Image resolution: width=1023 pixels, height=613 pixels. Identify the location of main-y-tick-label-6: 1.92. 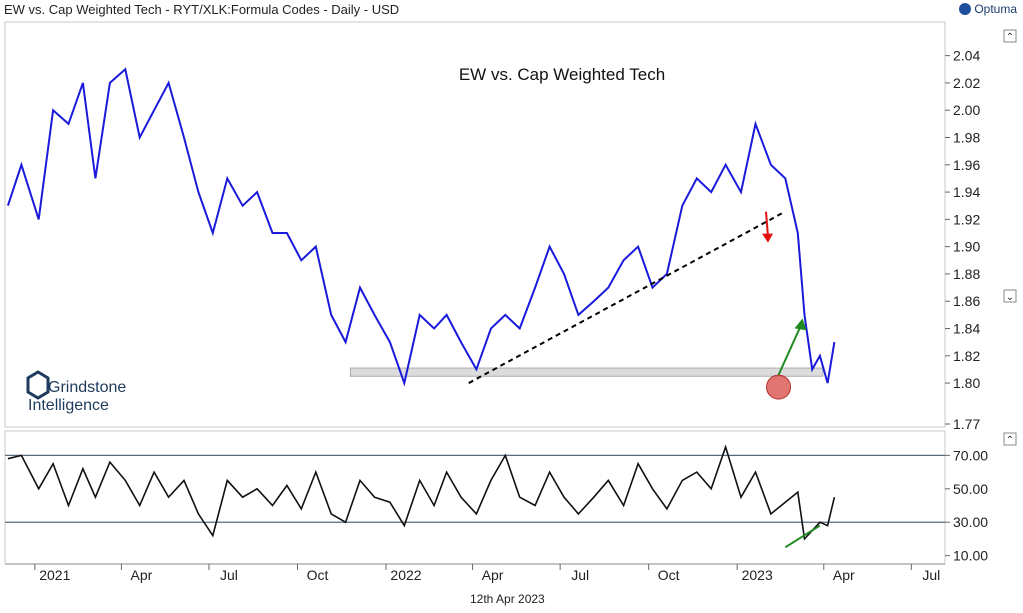
(966, 219).